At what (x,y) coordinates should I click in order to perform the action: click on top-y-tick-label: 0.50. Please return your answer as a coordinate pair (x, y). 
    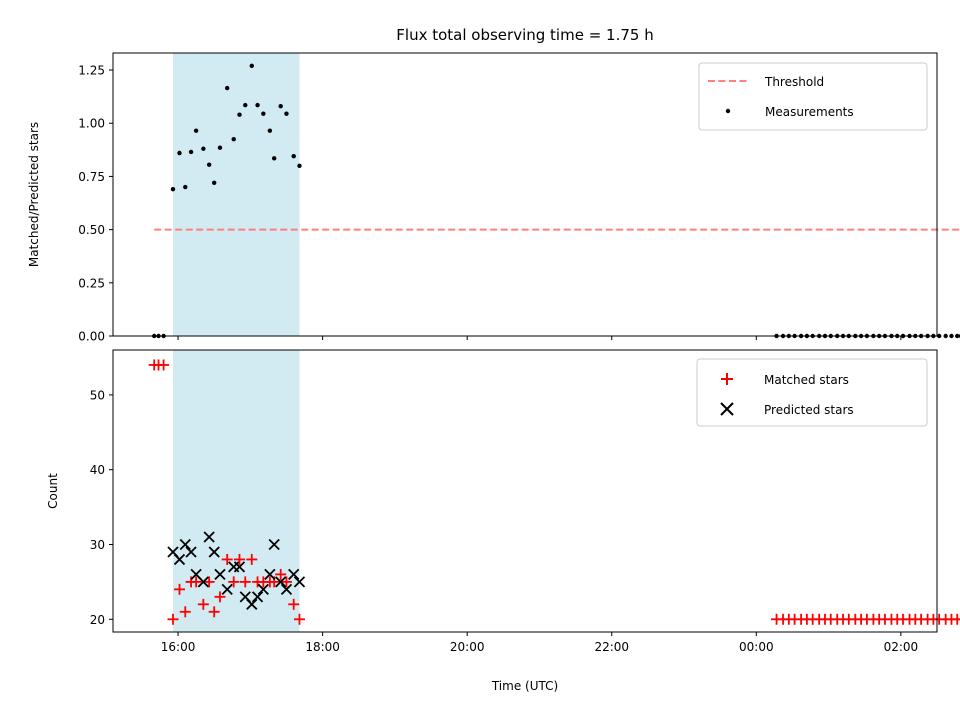
    Looking at the image, I should click on (91, 230).